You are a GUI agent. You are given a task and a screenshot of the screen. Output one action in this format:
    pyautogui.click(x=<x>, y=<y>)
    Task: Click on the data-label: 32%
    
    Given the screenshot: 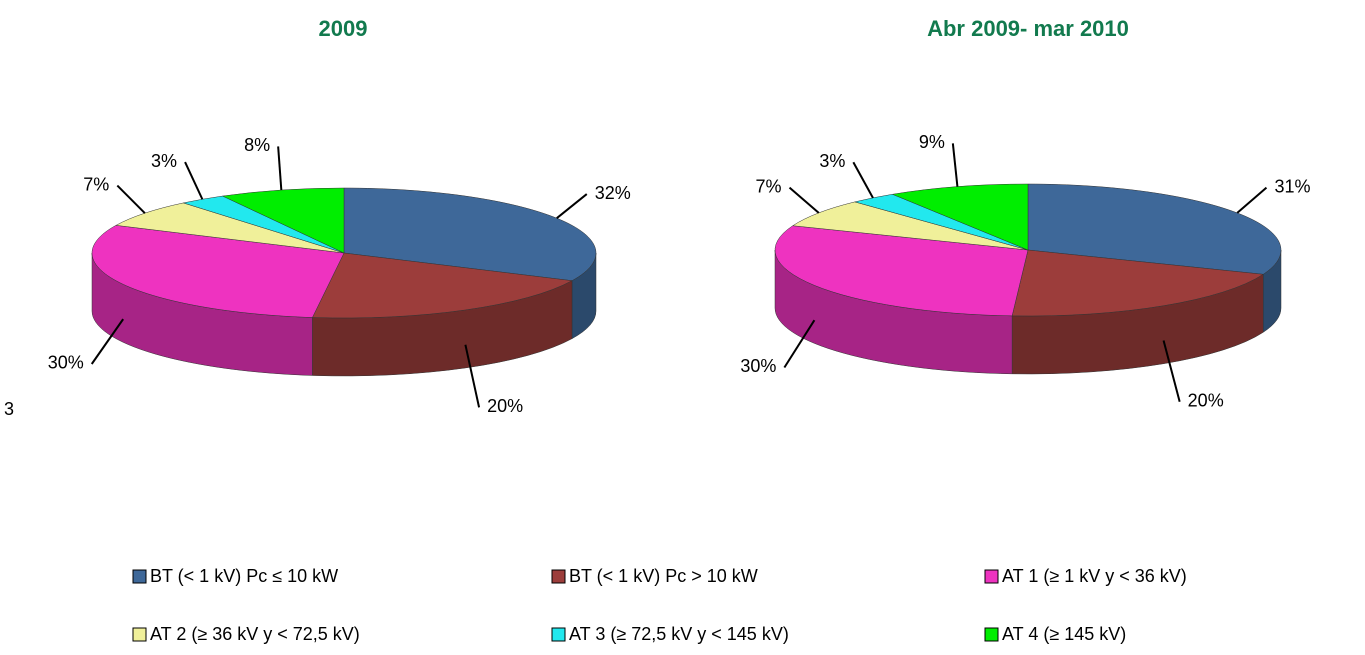 What is the action you would take?
    pyautogui.click(x=613, y=193)
    